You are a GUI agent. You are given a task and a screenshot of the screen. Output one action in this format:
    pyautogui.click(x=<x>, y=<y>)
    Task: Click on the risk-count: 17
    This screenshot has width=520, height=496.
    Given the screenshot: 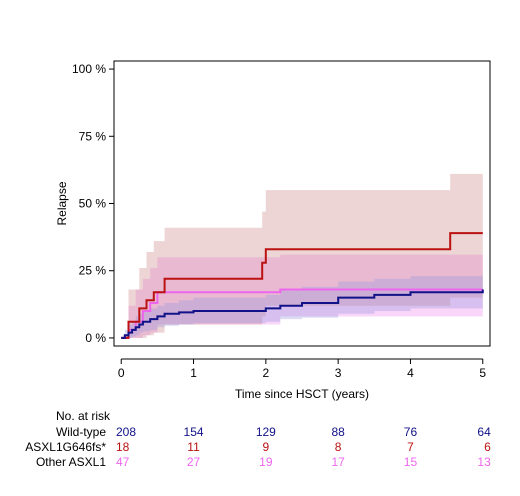 What is the action you would take?
    pyautogui.click(x=338, y=462)
    